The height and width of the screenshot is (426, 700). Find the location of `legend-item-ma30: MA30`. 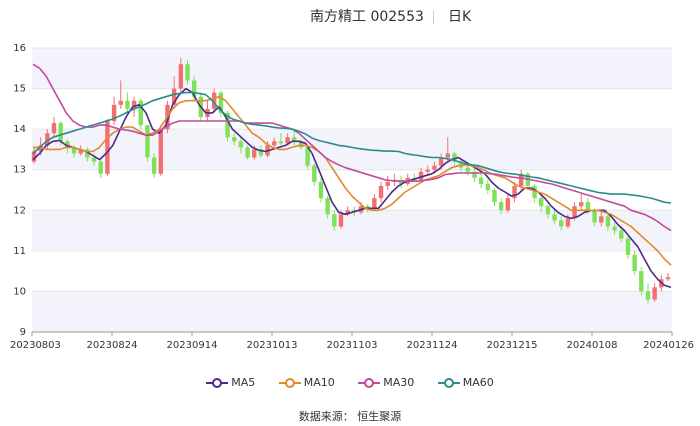

legend-item-ma30: MA30 is located at coordinates (386, 382).